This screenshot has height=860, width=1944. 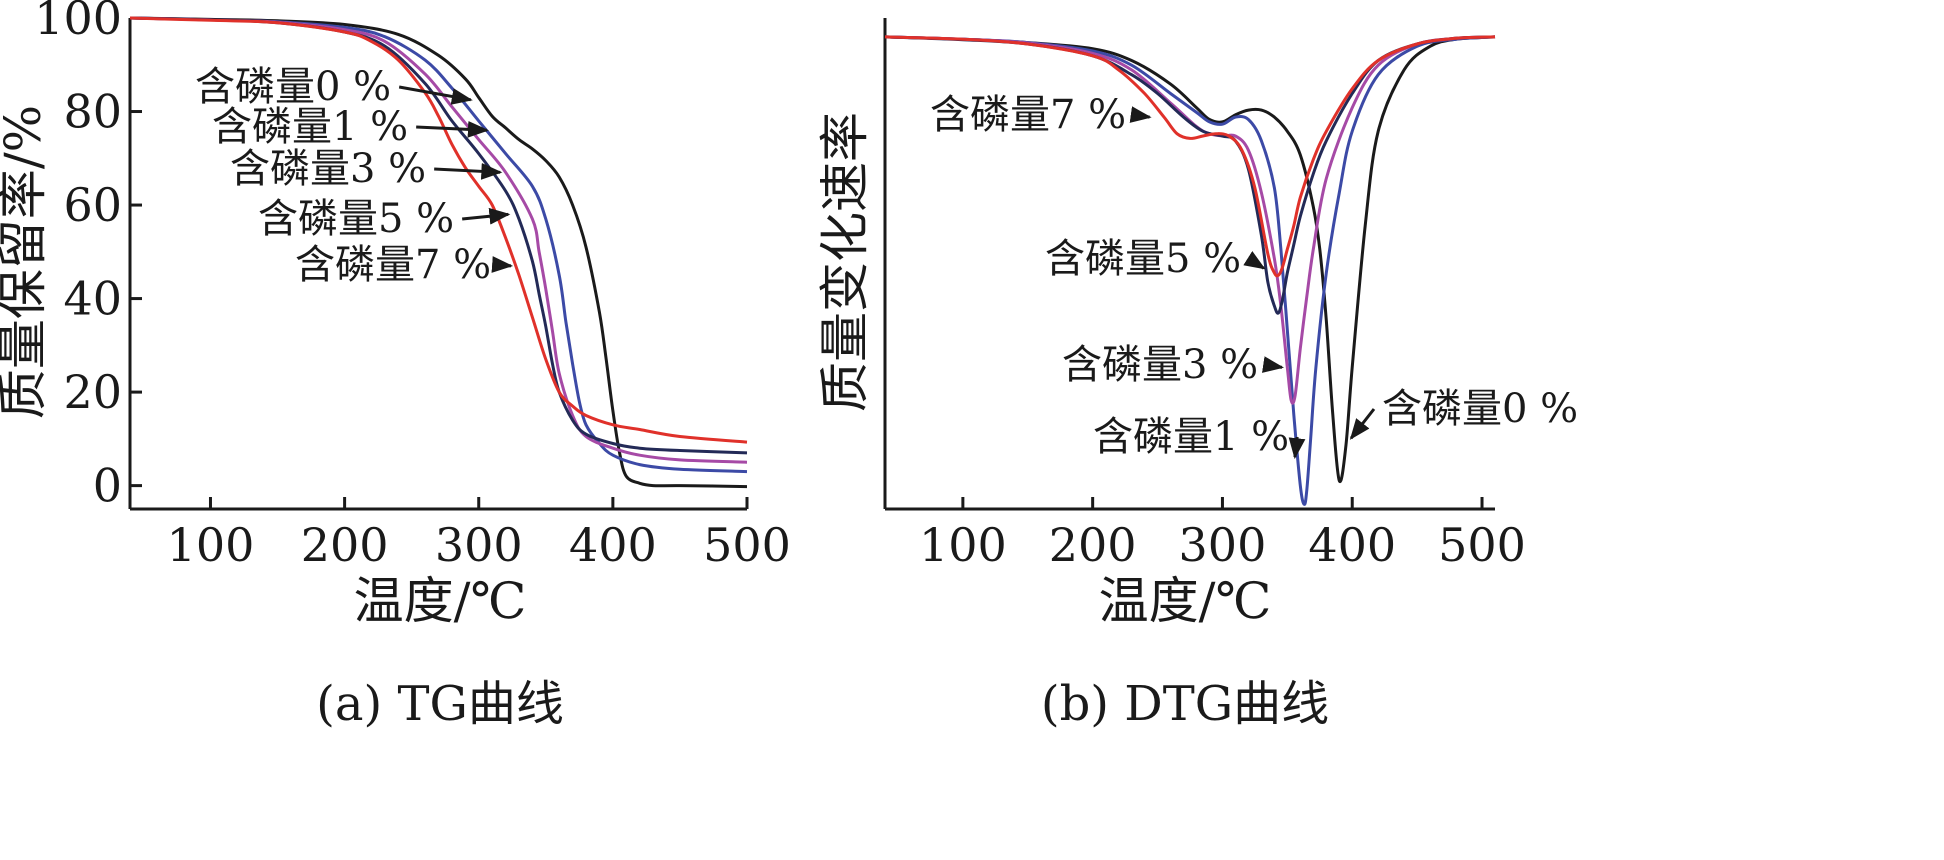 I want to click on y-tick-label: 80, so click(x=92, y=112).